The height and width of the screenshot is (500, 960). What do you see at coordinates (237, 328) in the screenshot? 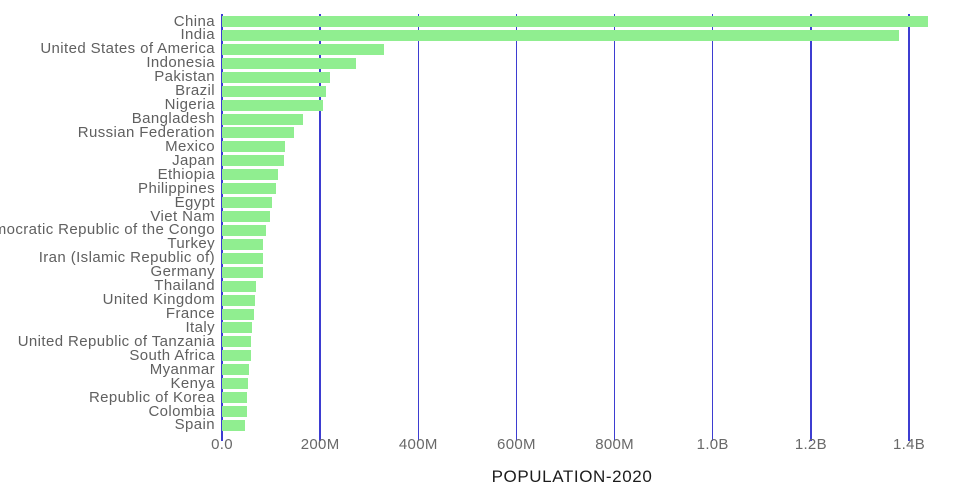
I see `bar-italy` at bounding box center [237, 328].